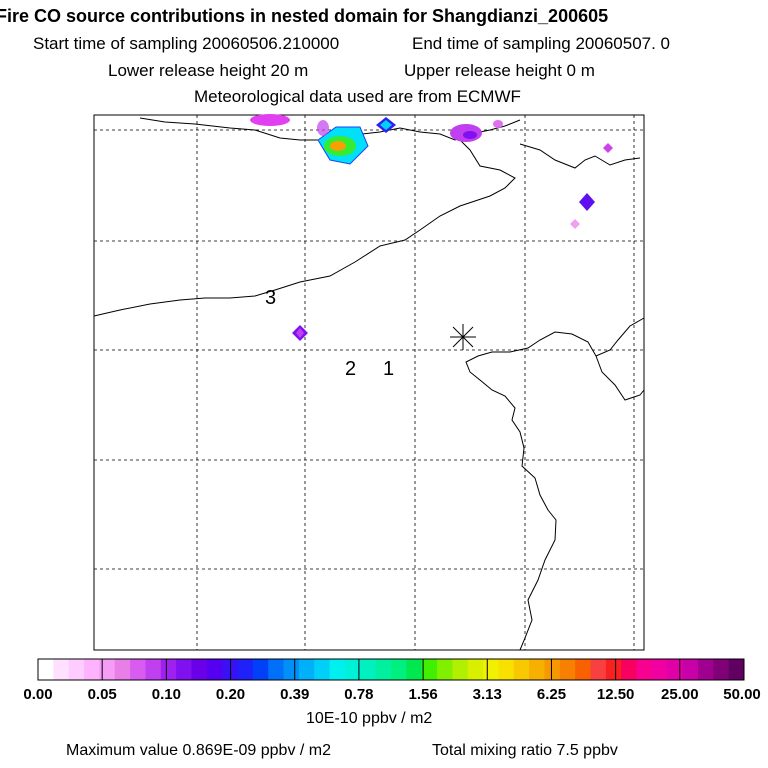 Image resolution: width=768 pixels, height=768 pixels. I want to click on colorbar-tick-label: 0.10, so click(166, 694).